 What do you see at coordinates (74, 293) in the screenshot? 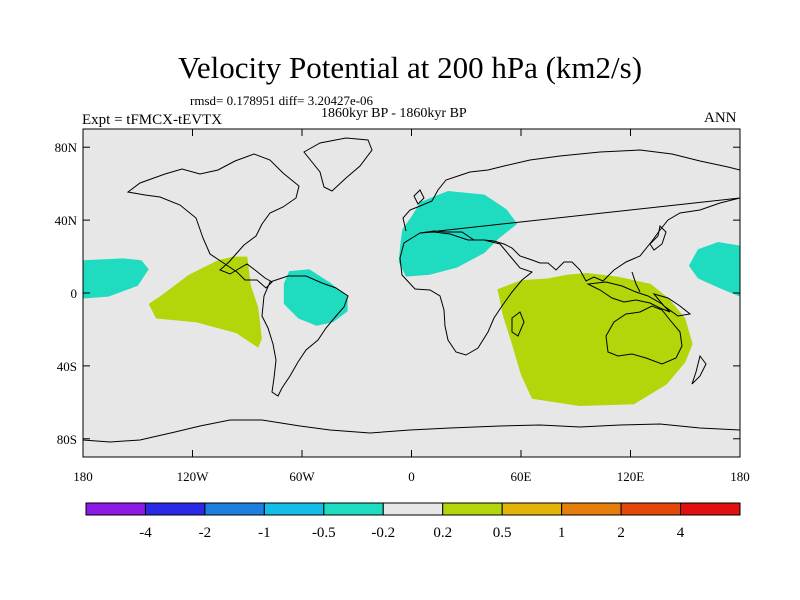
I see `y-tick-label: 0` at bounding box center [74, 293].